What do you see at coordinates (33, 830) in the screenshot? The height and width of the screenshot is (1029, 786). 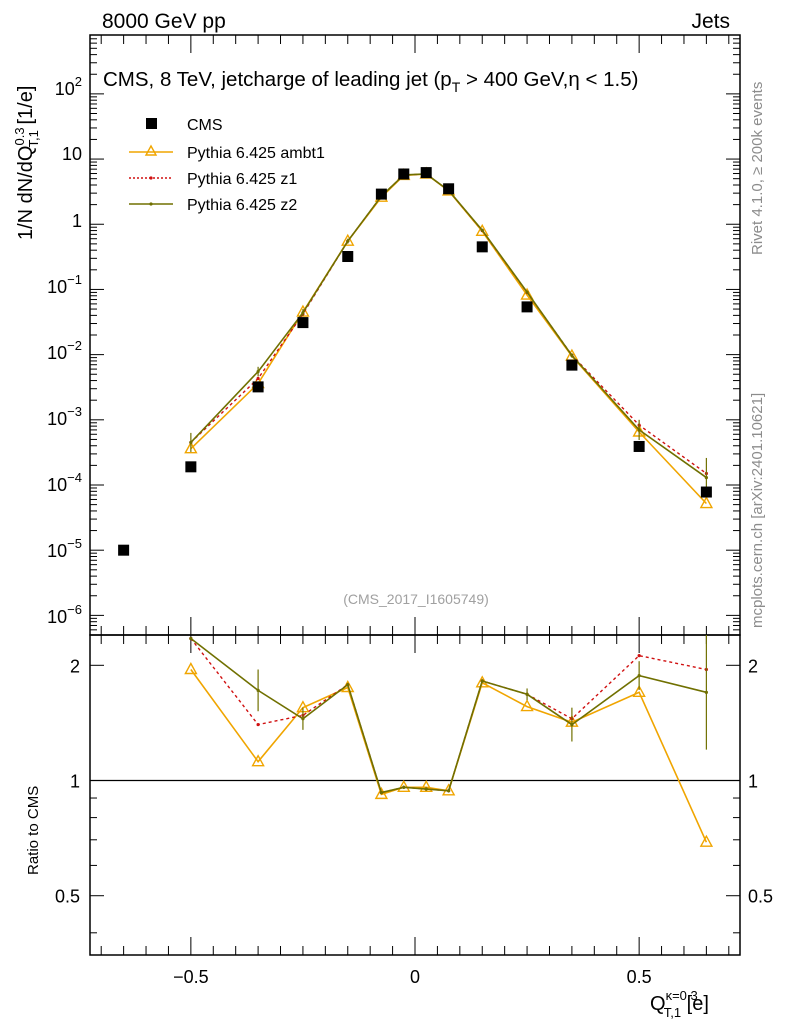 I see `ratio-y-axis-title: Ratio to CMS` at bounding box center [33, 830].